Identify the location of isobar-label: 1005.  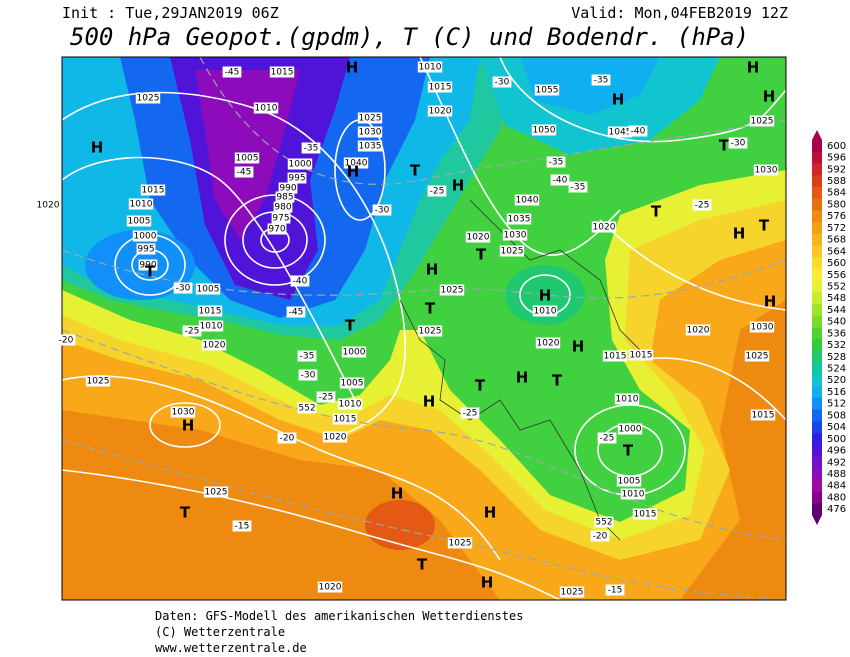
(352, 384).